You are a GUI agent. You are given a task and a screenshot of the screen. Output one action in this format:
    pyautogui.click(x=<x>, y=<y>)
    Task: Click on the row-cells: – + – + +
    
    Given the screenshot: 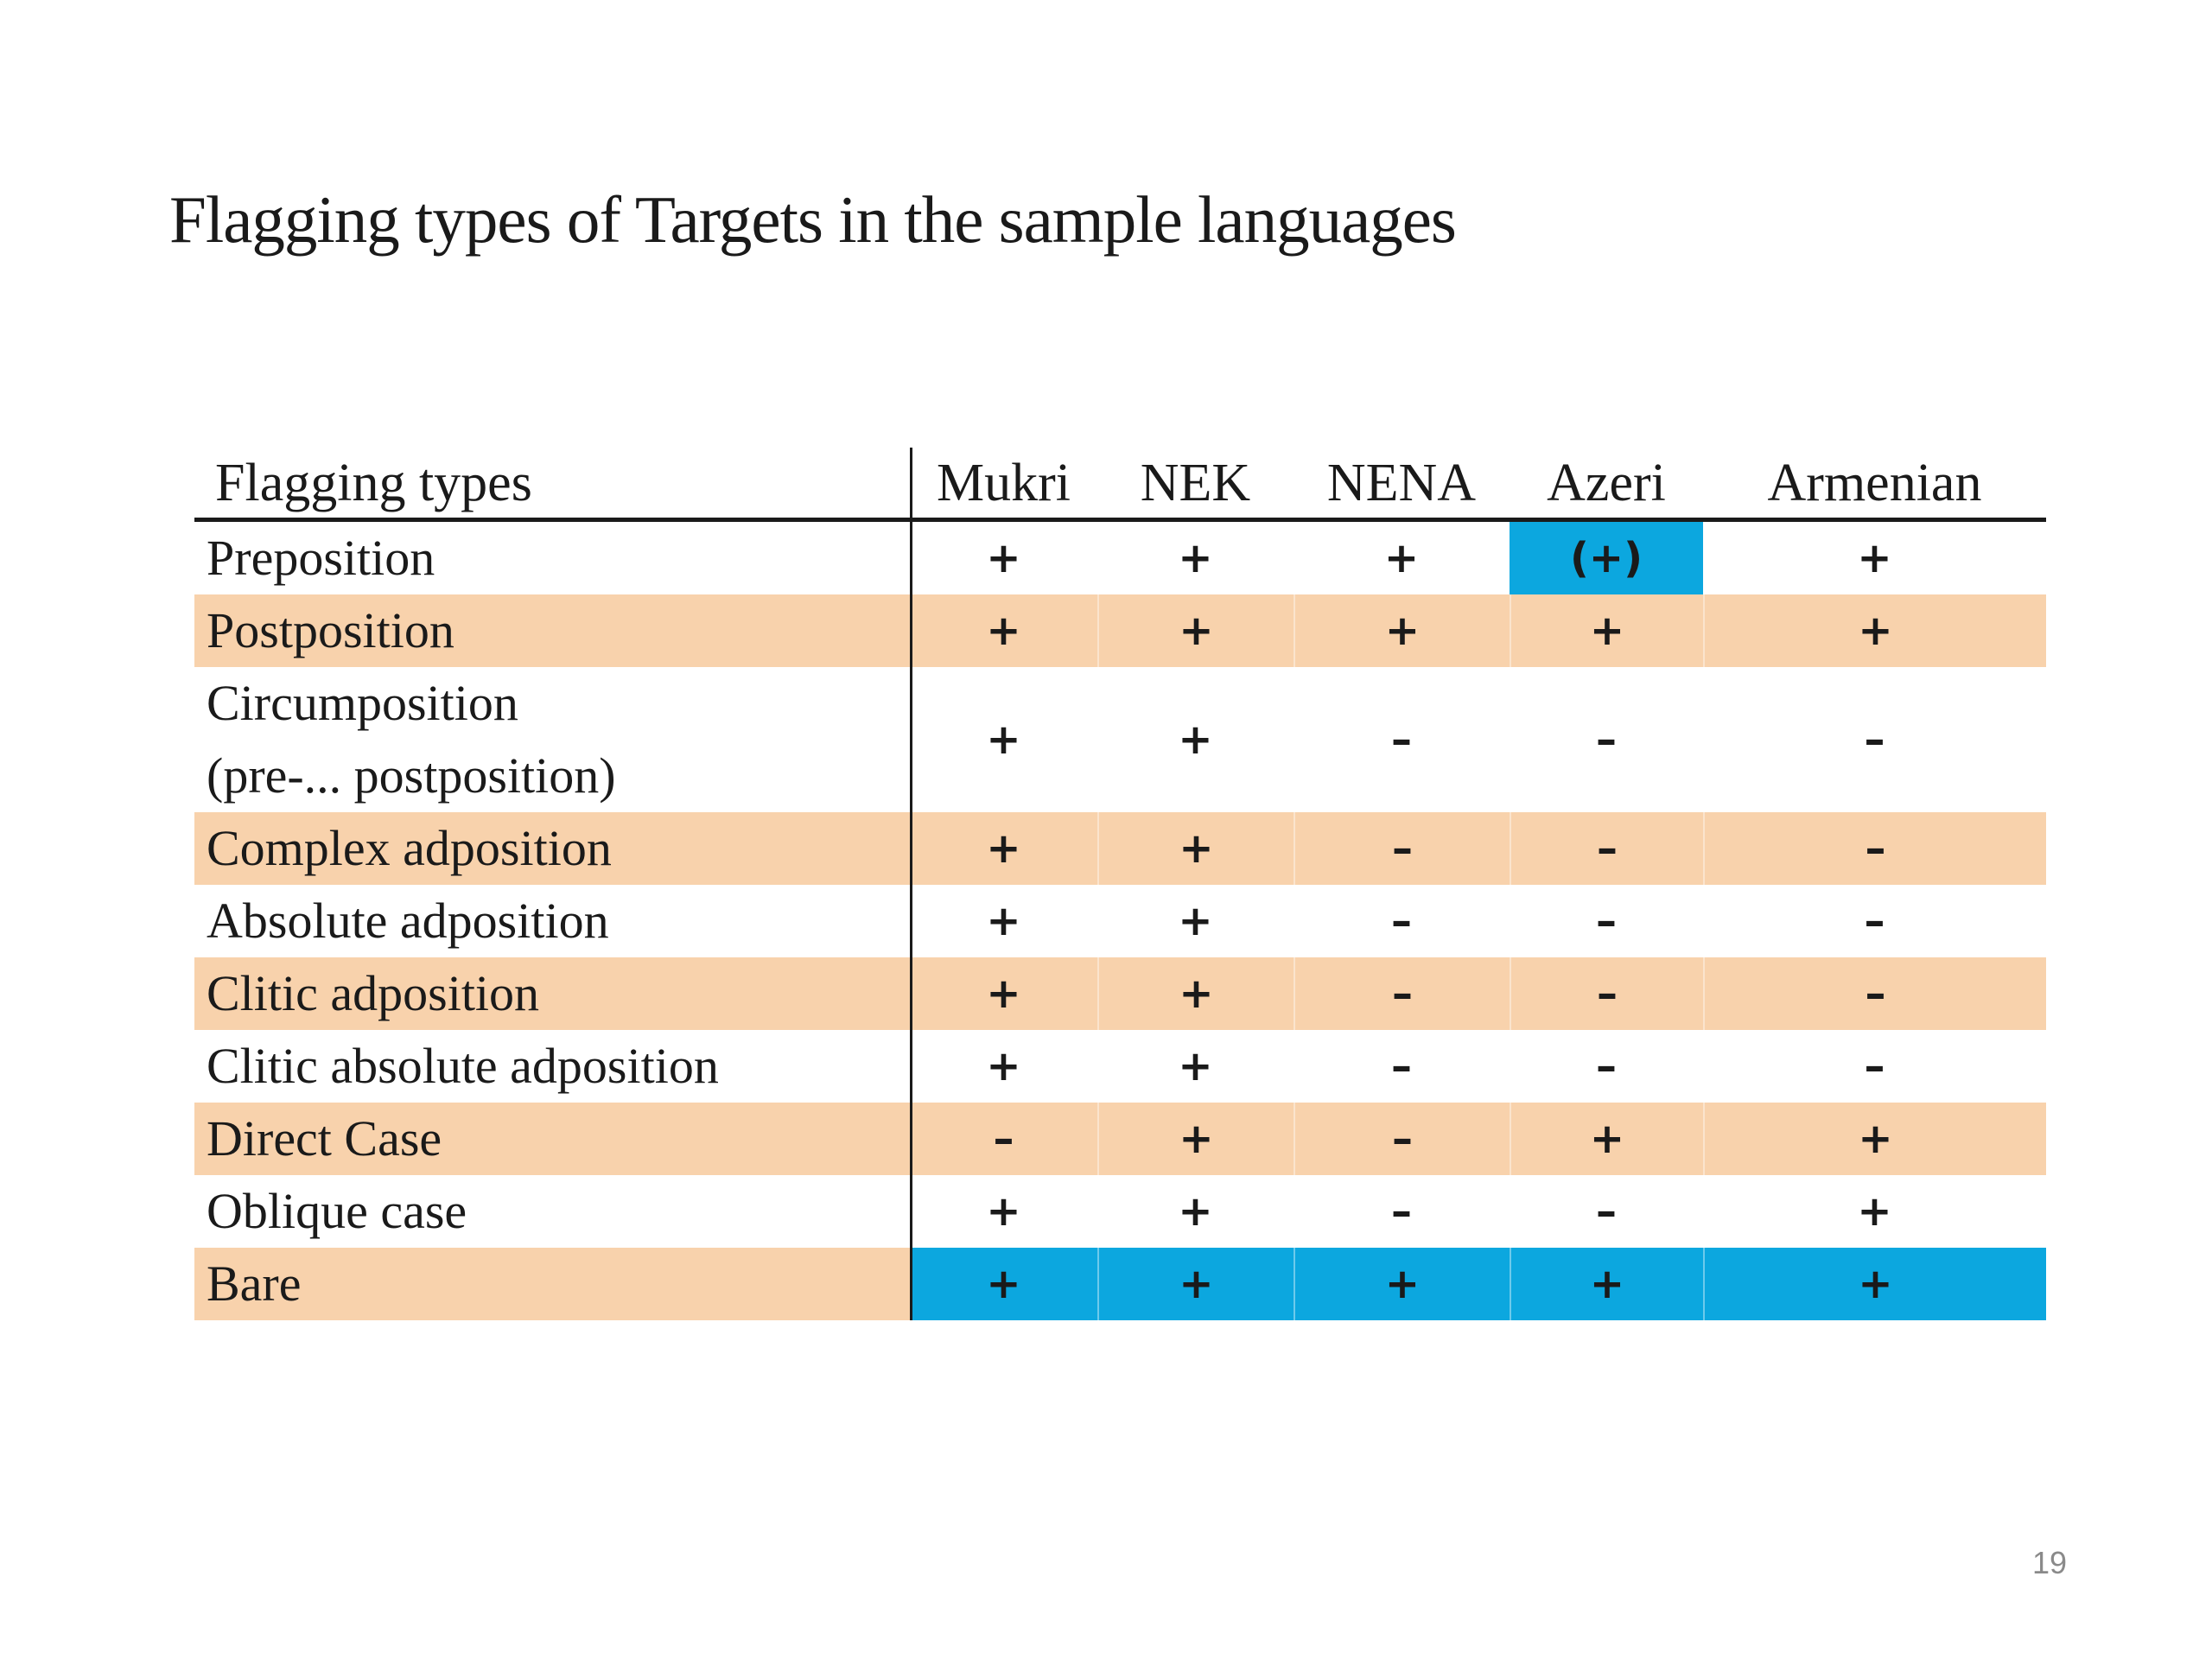 What is the action you would take?
    pyautogui.click(x=1478, y=1139)
    